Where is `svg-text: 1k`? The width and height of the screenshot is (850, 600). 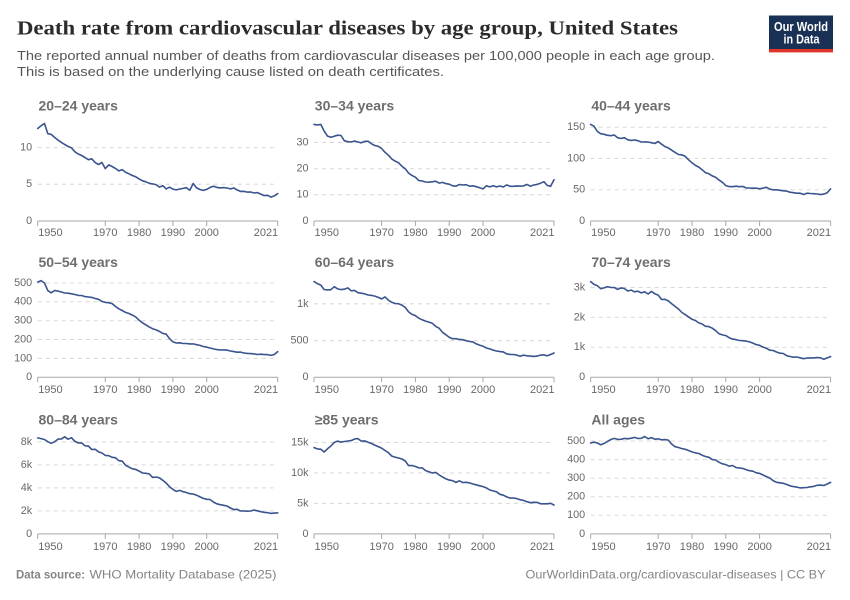
svg-text: 1k is located at coordinates (303, 304).